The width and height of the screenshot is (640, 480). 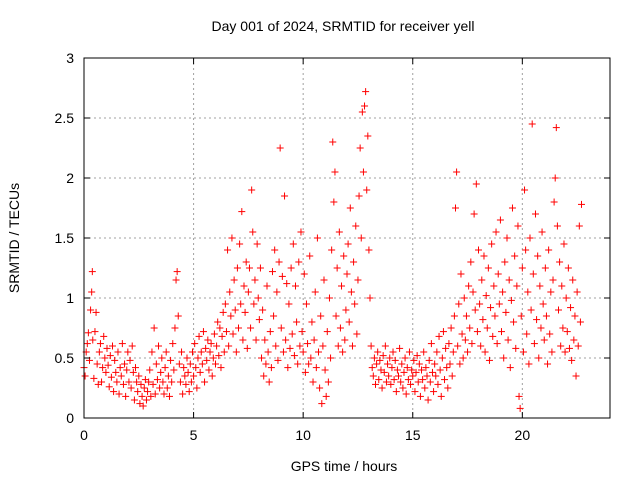 I want to click on y-tick-label: 3, so click(x=70, y=58).